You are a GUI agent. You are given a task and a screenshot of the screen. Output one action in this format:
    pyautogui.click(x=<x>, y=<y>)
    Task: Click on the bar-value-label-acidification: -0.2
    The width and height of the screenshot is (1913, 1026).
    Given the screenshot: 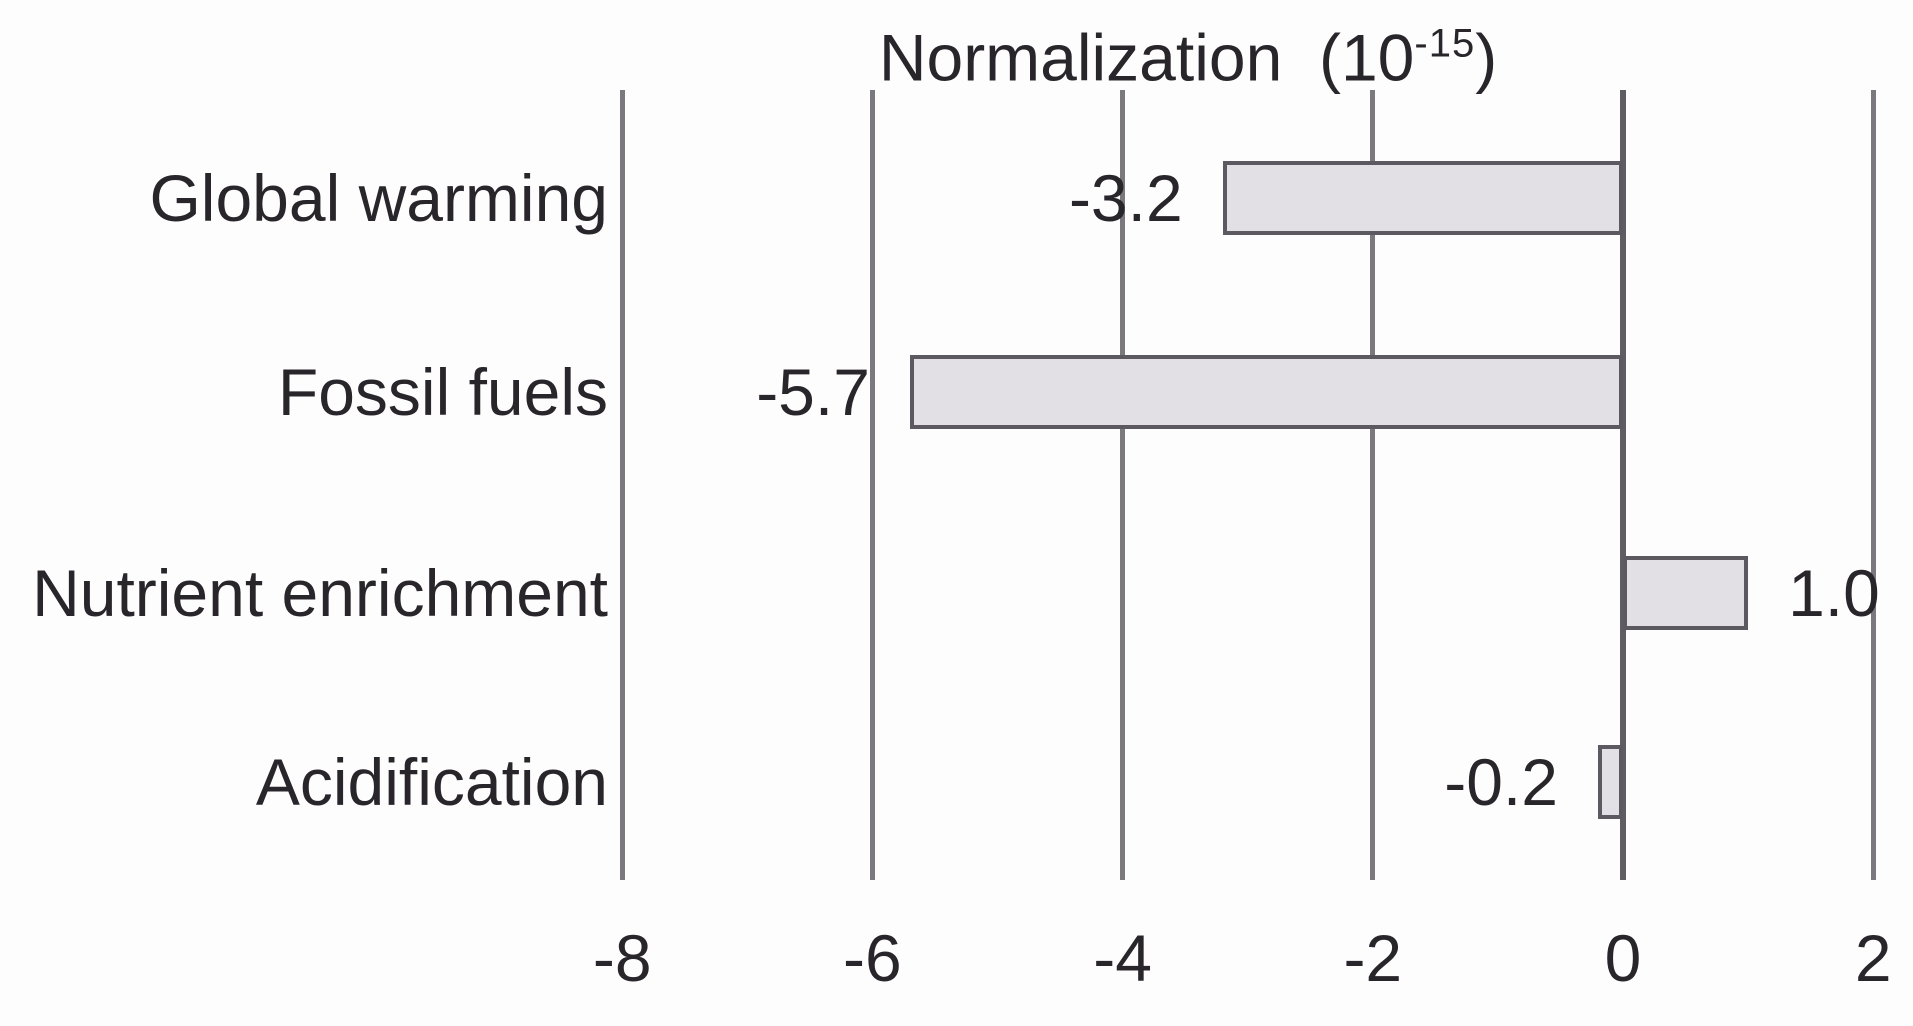 What is the action you would take?
    pyautogui.click(x=1501, y=782)
    